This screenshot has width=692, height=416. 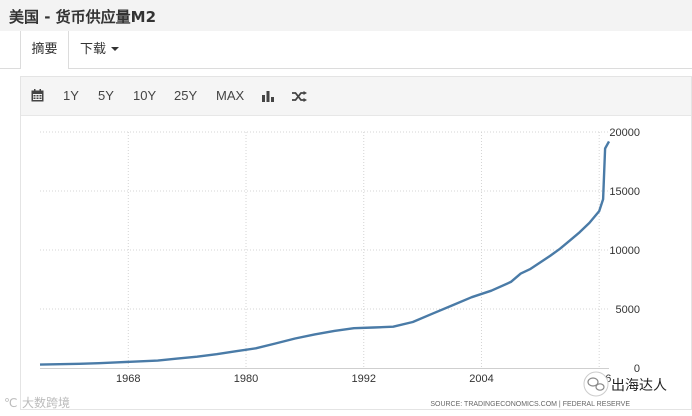 I want to click on y-tick-label: 15000, so click(x=624, y=192).